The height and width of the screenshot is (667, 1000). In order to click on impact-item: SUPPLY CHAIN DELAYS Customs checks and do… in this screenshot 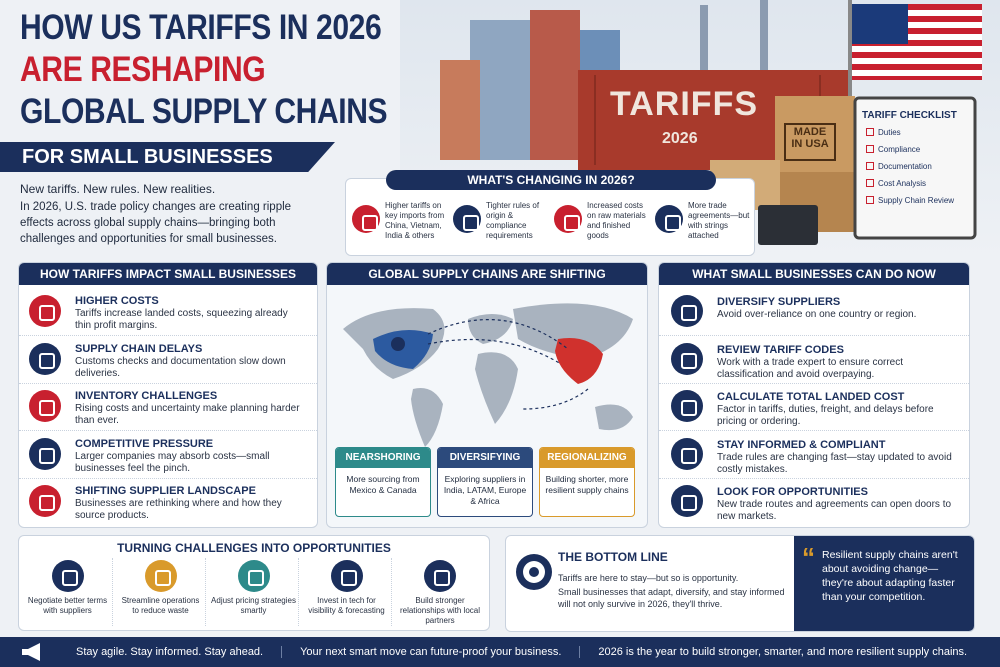, I will do `click(168, 360)`.